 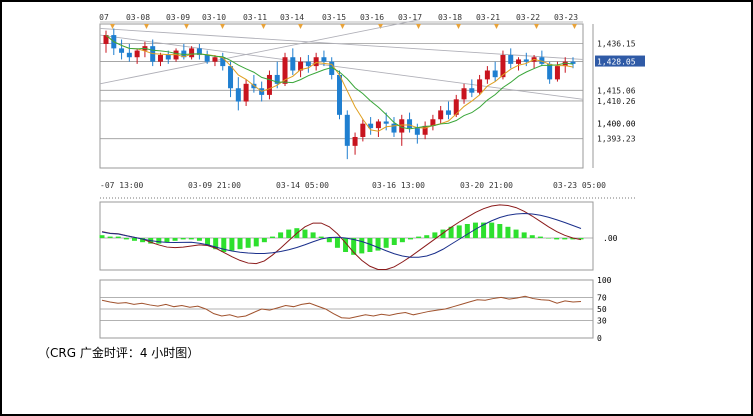 I want to click on price-marker-label: 1,393.23, so click(x=616, y=139).